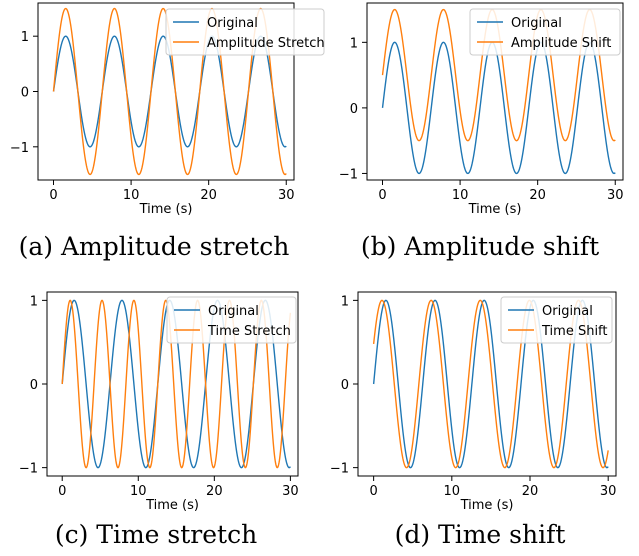 Image resolution: width=639 pixels, height=556 pixels. Describe the element at coordinates (232, 23) in the screenshot. I see `legend-label-a-1: Original` at that location.